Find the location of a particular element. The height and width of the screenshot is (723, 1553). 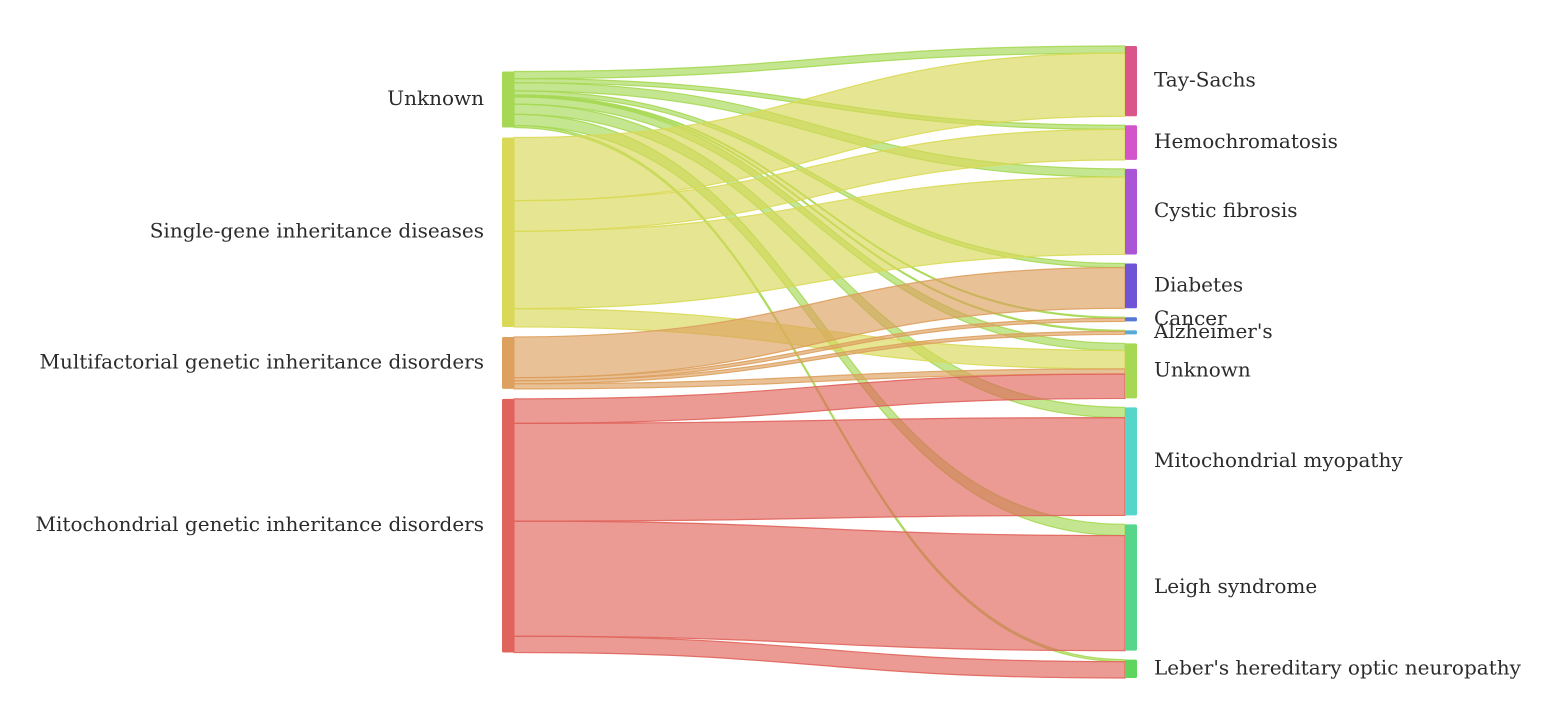

target-3-label: Diabetes is located at coordinates (1198, 284).